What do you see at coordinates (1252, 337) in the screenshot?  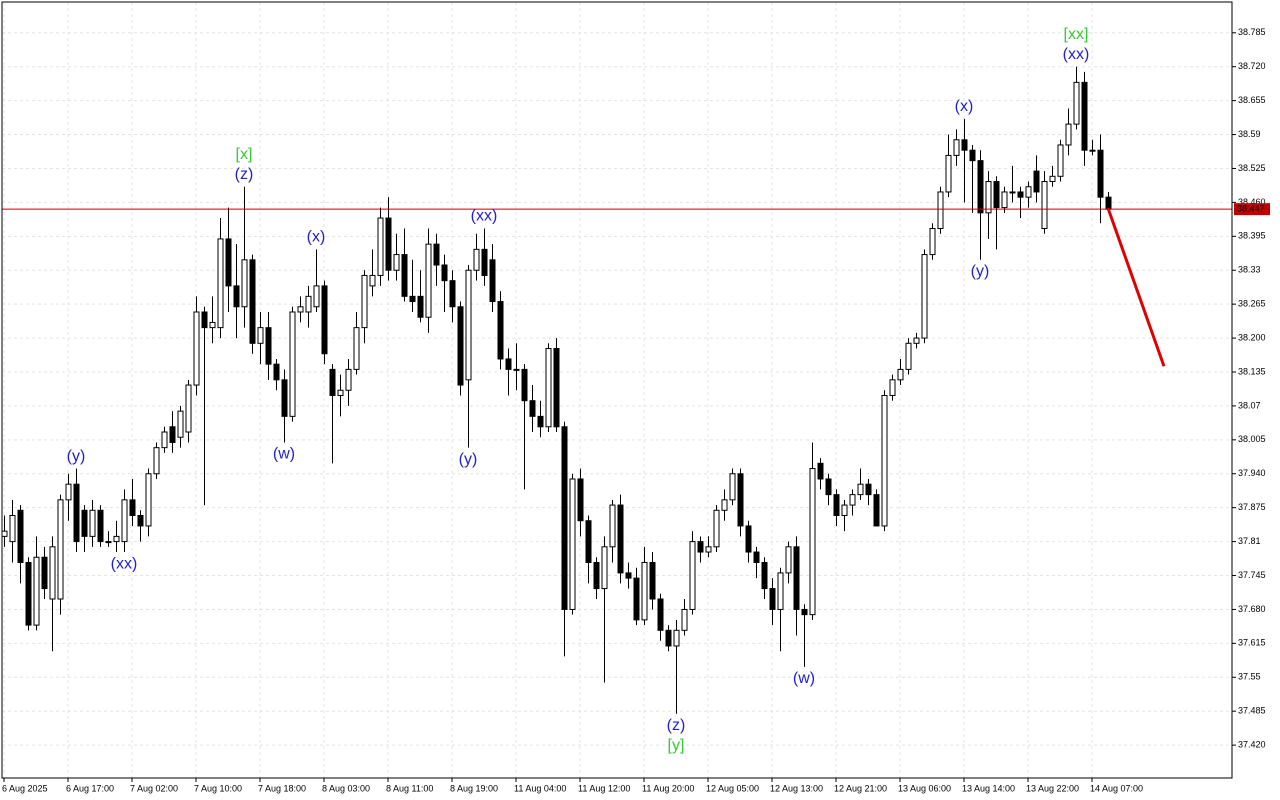 I see `y-tick-label: 38.200` at bounding box center [1252, 337].